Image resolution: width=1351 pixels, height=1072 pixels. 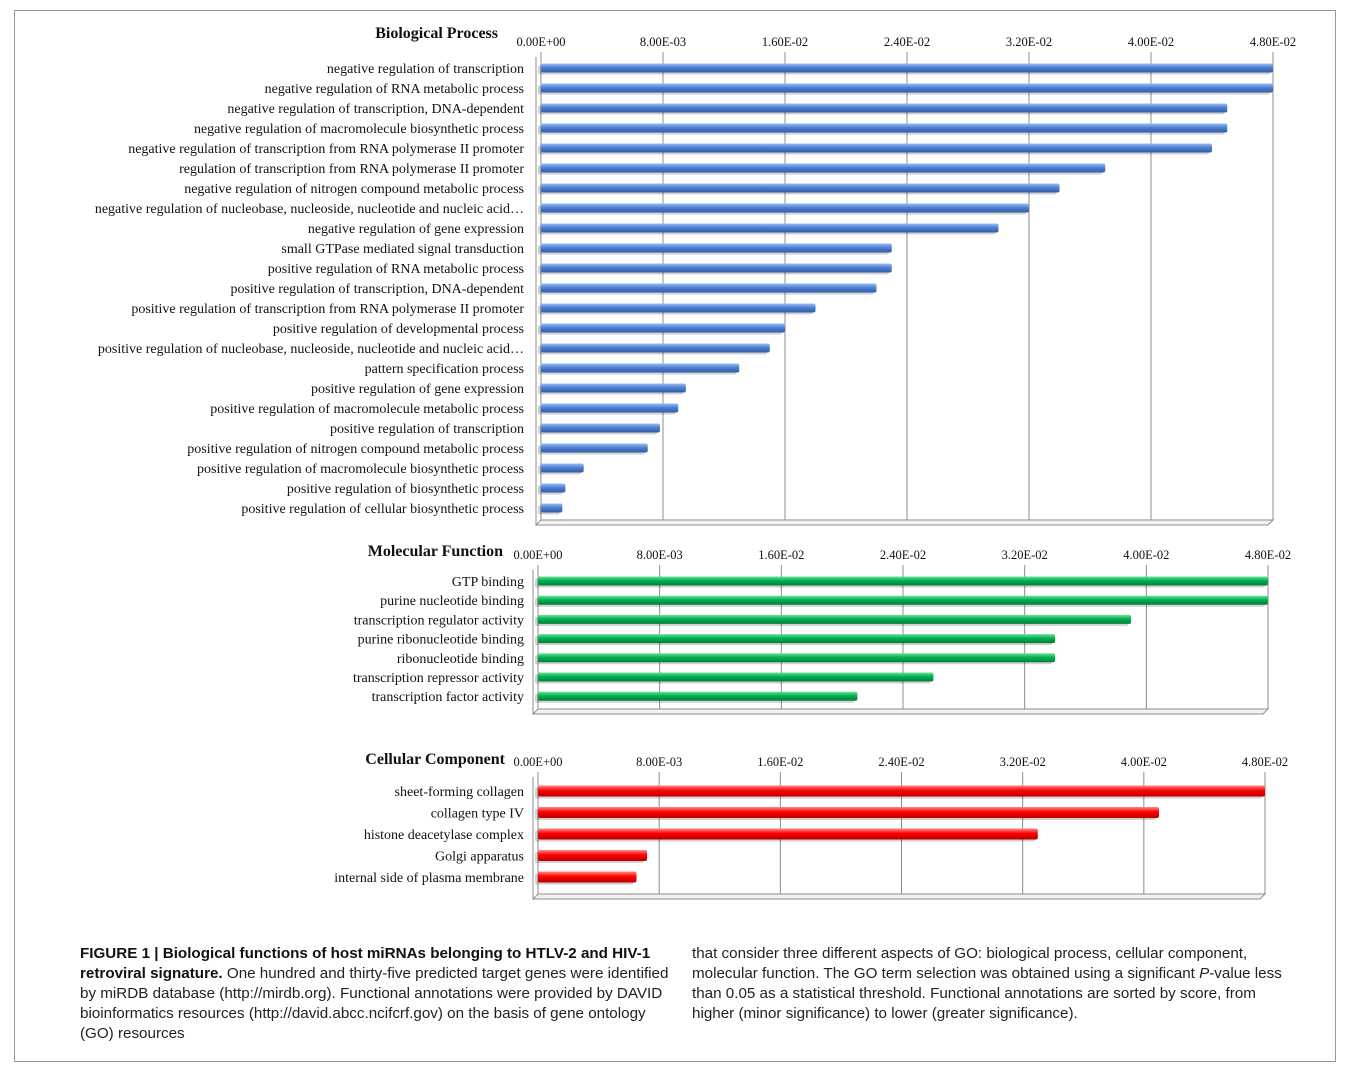 What do you see at coordinates (121, 953) in the screenshot?
I see `caption-figure-label: FIGURE 1 |` at bounding box center [121, 953].